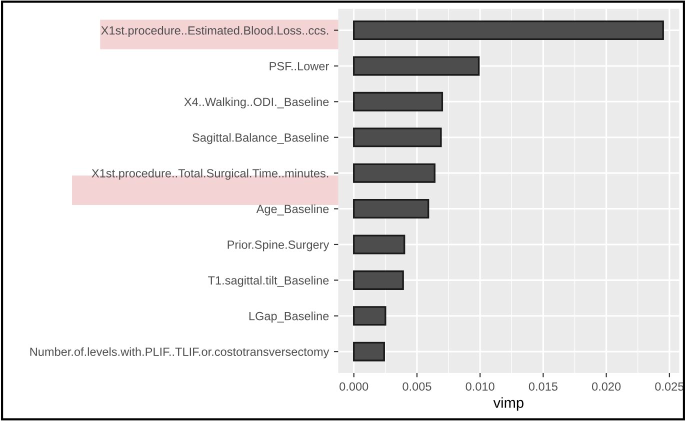  What do you see at coordinates (256, 102) in the screenshot?
I see `y-tick-label: X4..Walking..ODI._Baseline` at bounding box center [256, 102].